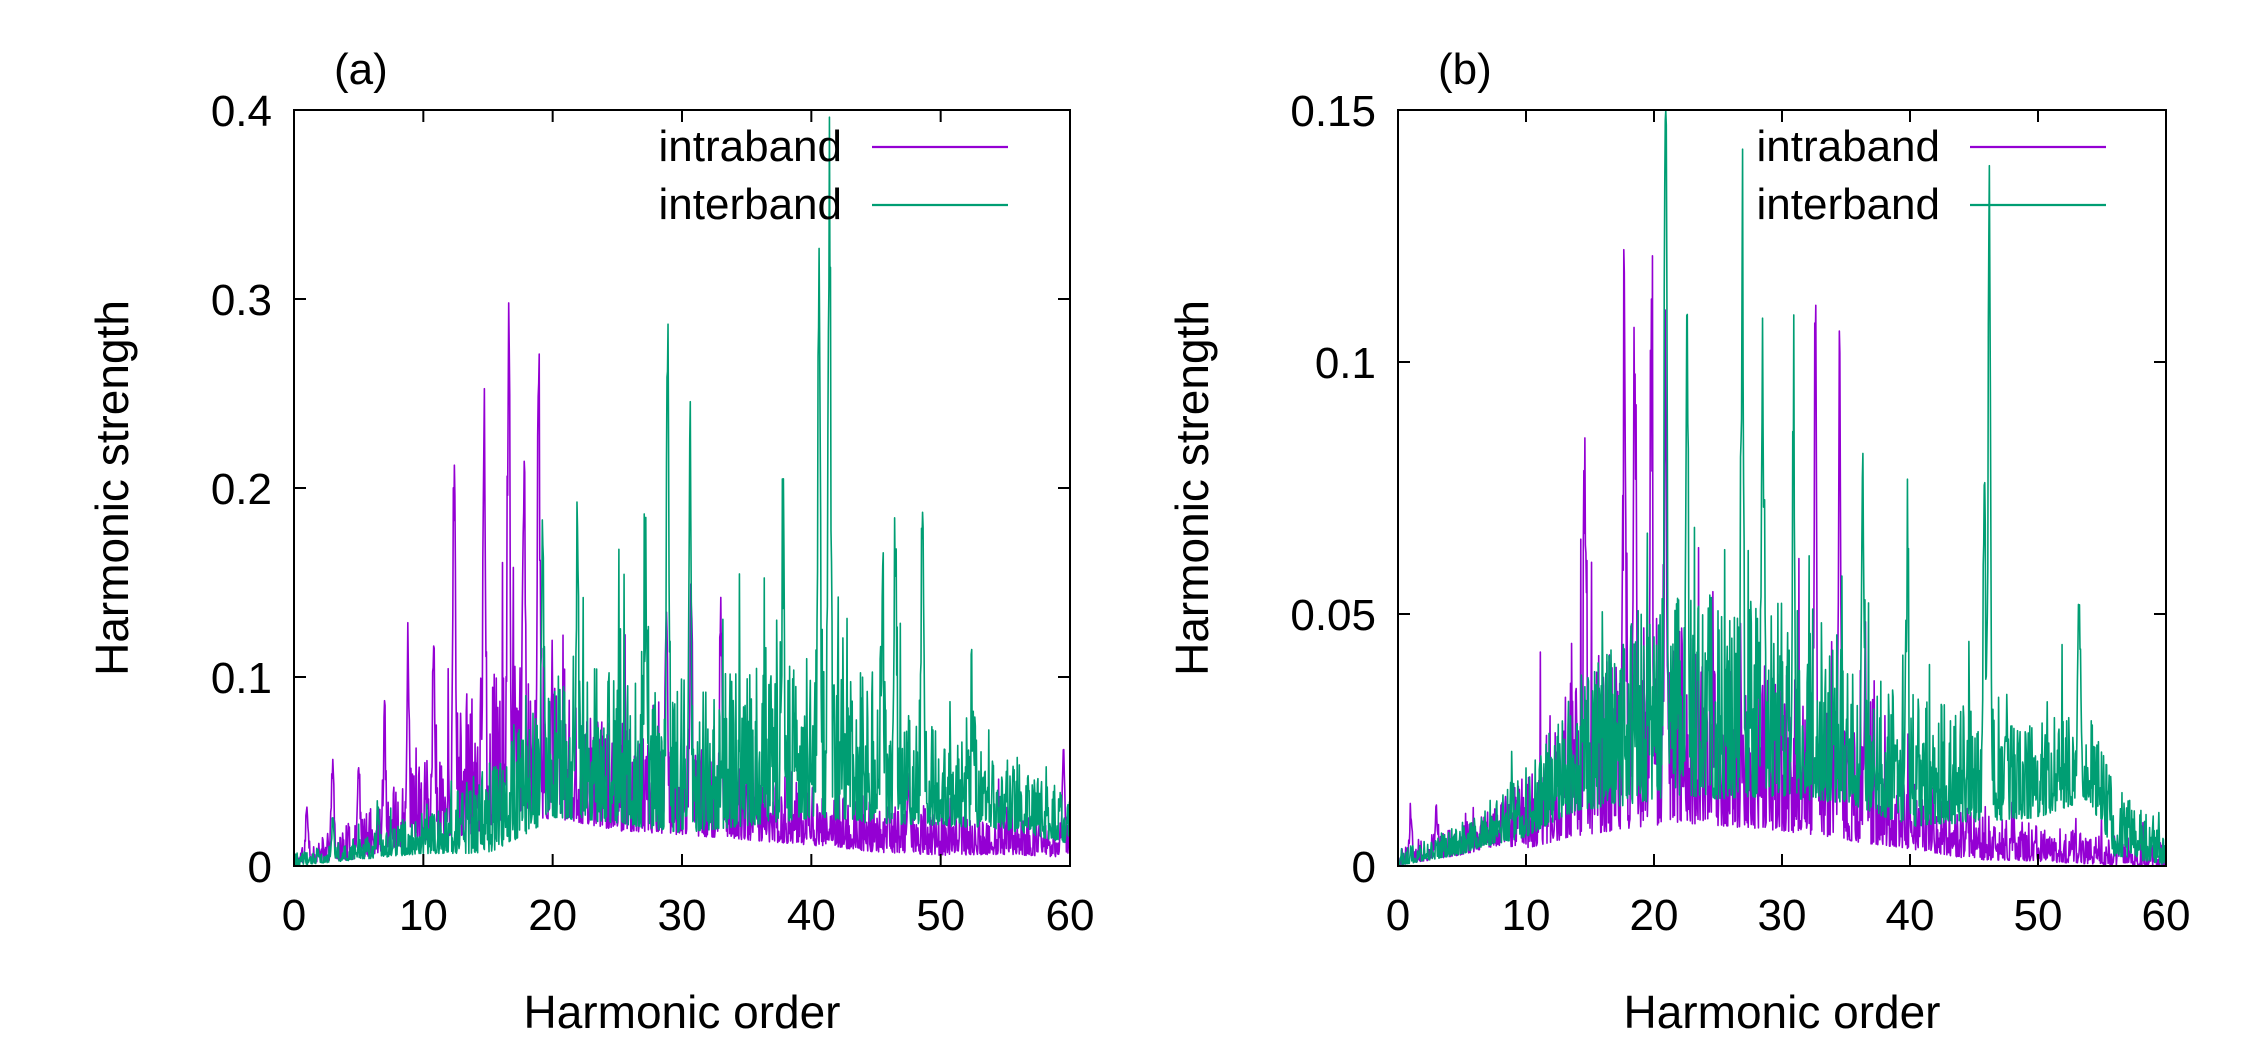 The image size is (2250, 1050). Describe the element at coordinates (1070, 915) in the screenshot. I see `panel-a-xtick-label: 60` at that location.